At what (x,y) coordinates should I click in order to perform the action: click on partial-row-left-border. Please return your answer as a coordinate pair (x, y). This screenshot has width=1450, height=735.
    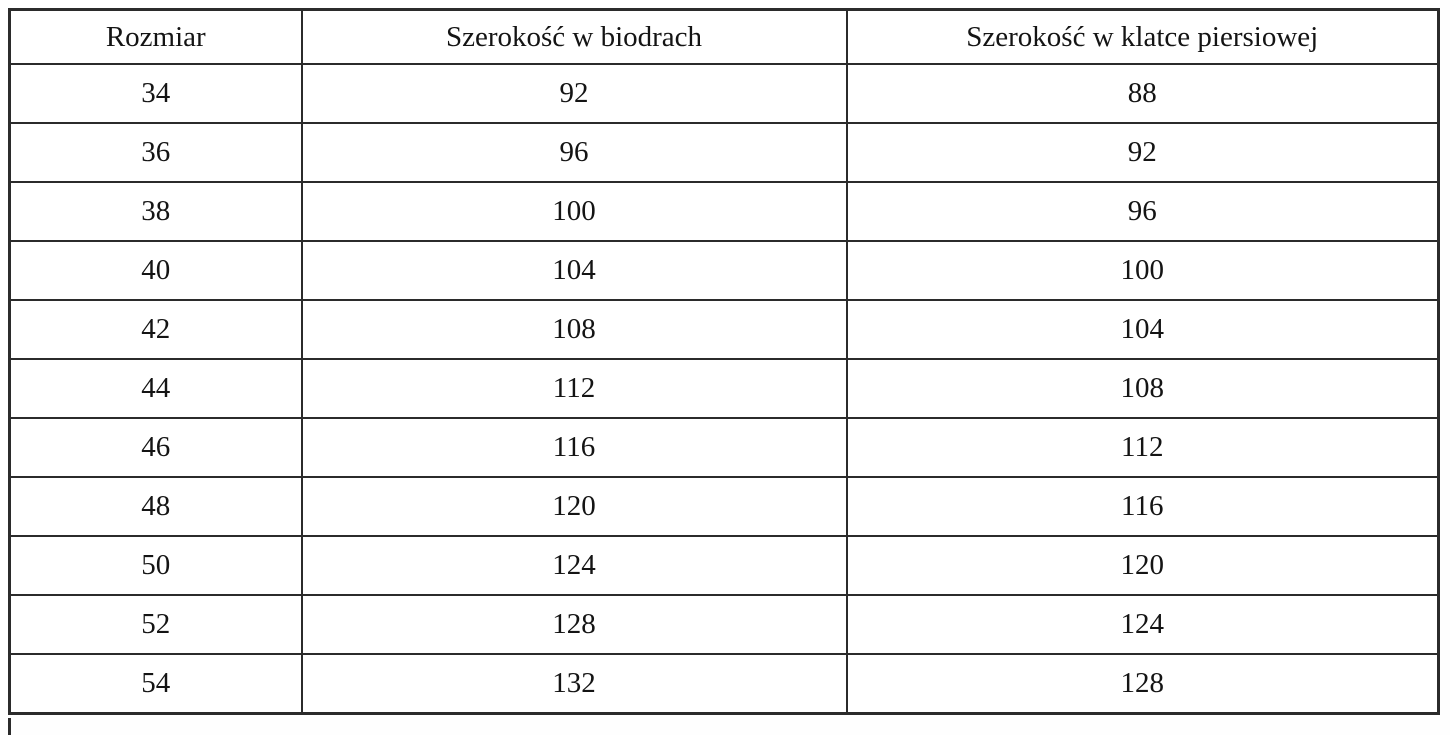
    Looking at the image, I should click on (9, 726).